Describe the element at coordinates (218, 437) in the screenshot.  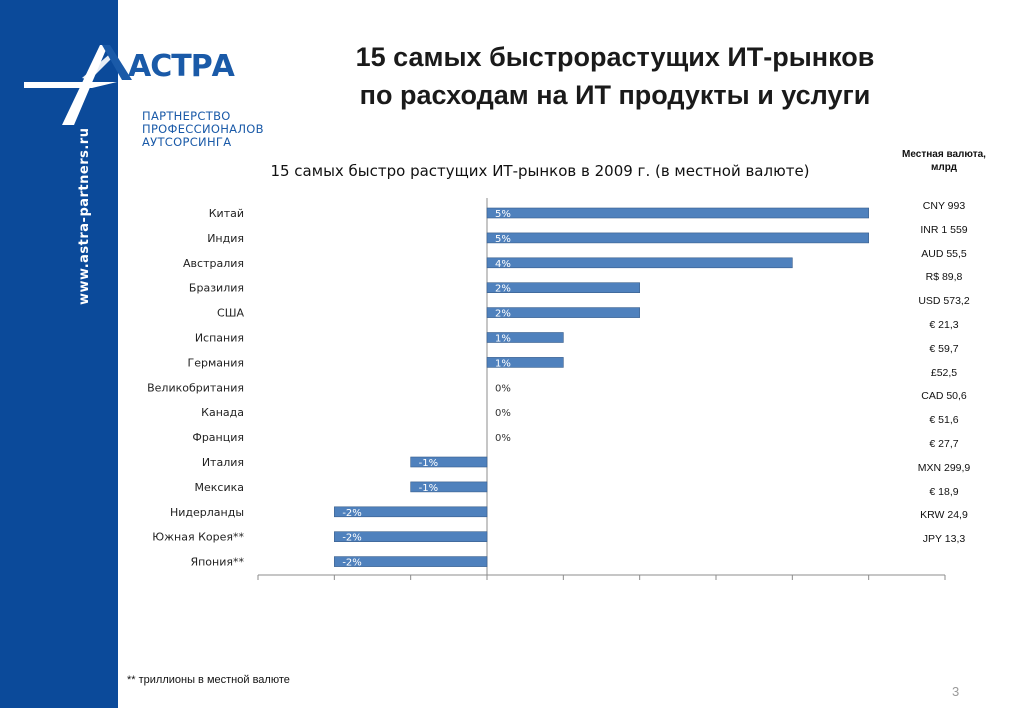
I see `category-label: Франция` at that location.